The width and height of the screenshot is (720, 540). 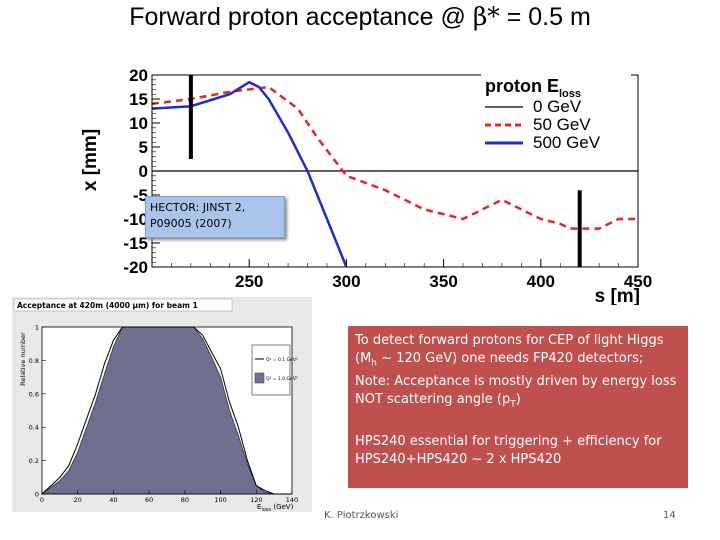 I want to click on y-tick-label: 15, so click(x=138, y=99).